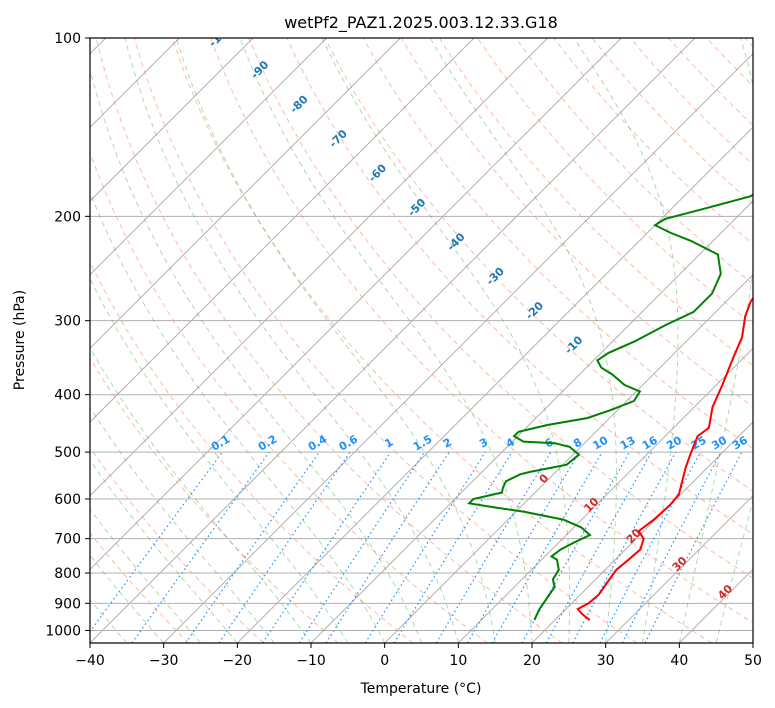 The height and width of the screenshot is (708, 775). I want to click on x-tick-label: 10, so click(458, 661).